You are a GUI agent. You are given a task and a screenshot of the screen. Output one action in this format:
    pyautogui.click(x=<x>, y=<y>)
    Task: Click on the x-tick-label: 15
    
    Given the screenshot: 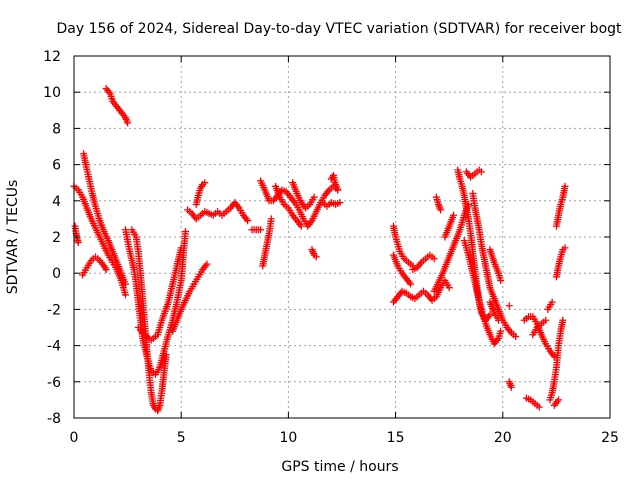 What is the action you would take?
    pyautogui.click(x=396, y=438)
    